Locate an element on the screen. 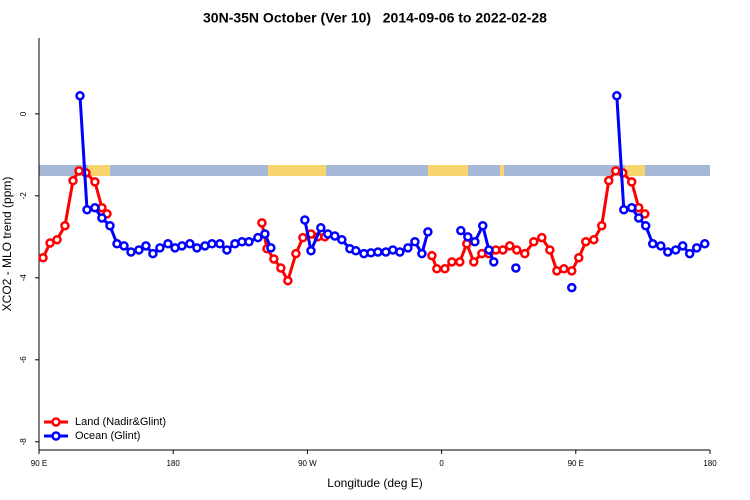  y-tick-label: -6 is located at coordinates (23, 360).